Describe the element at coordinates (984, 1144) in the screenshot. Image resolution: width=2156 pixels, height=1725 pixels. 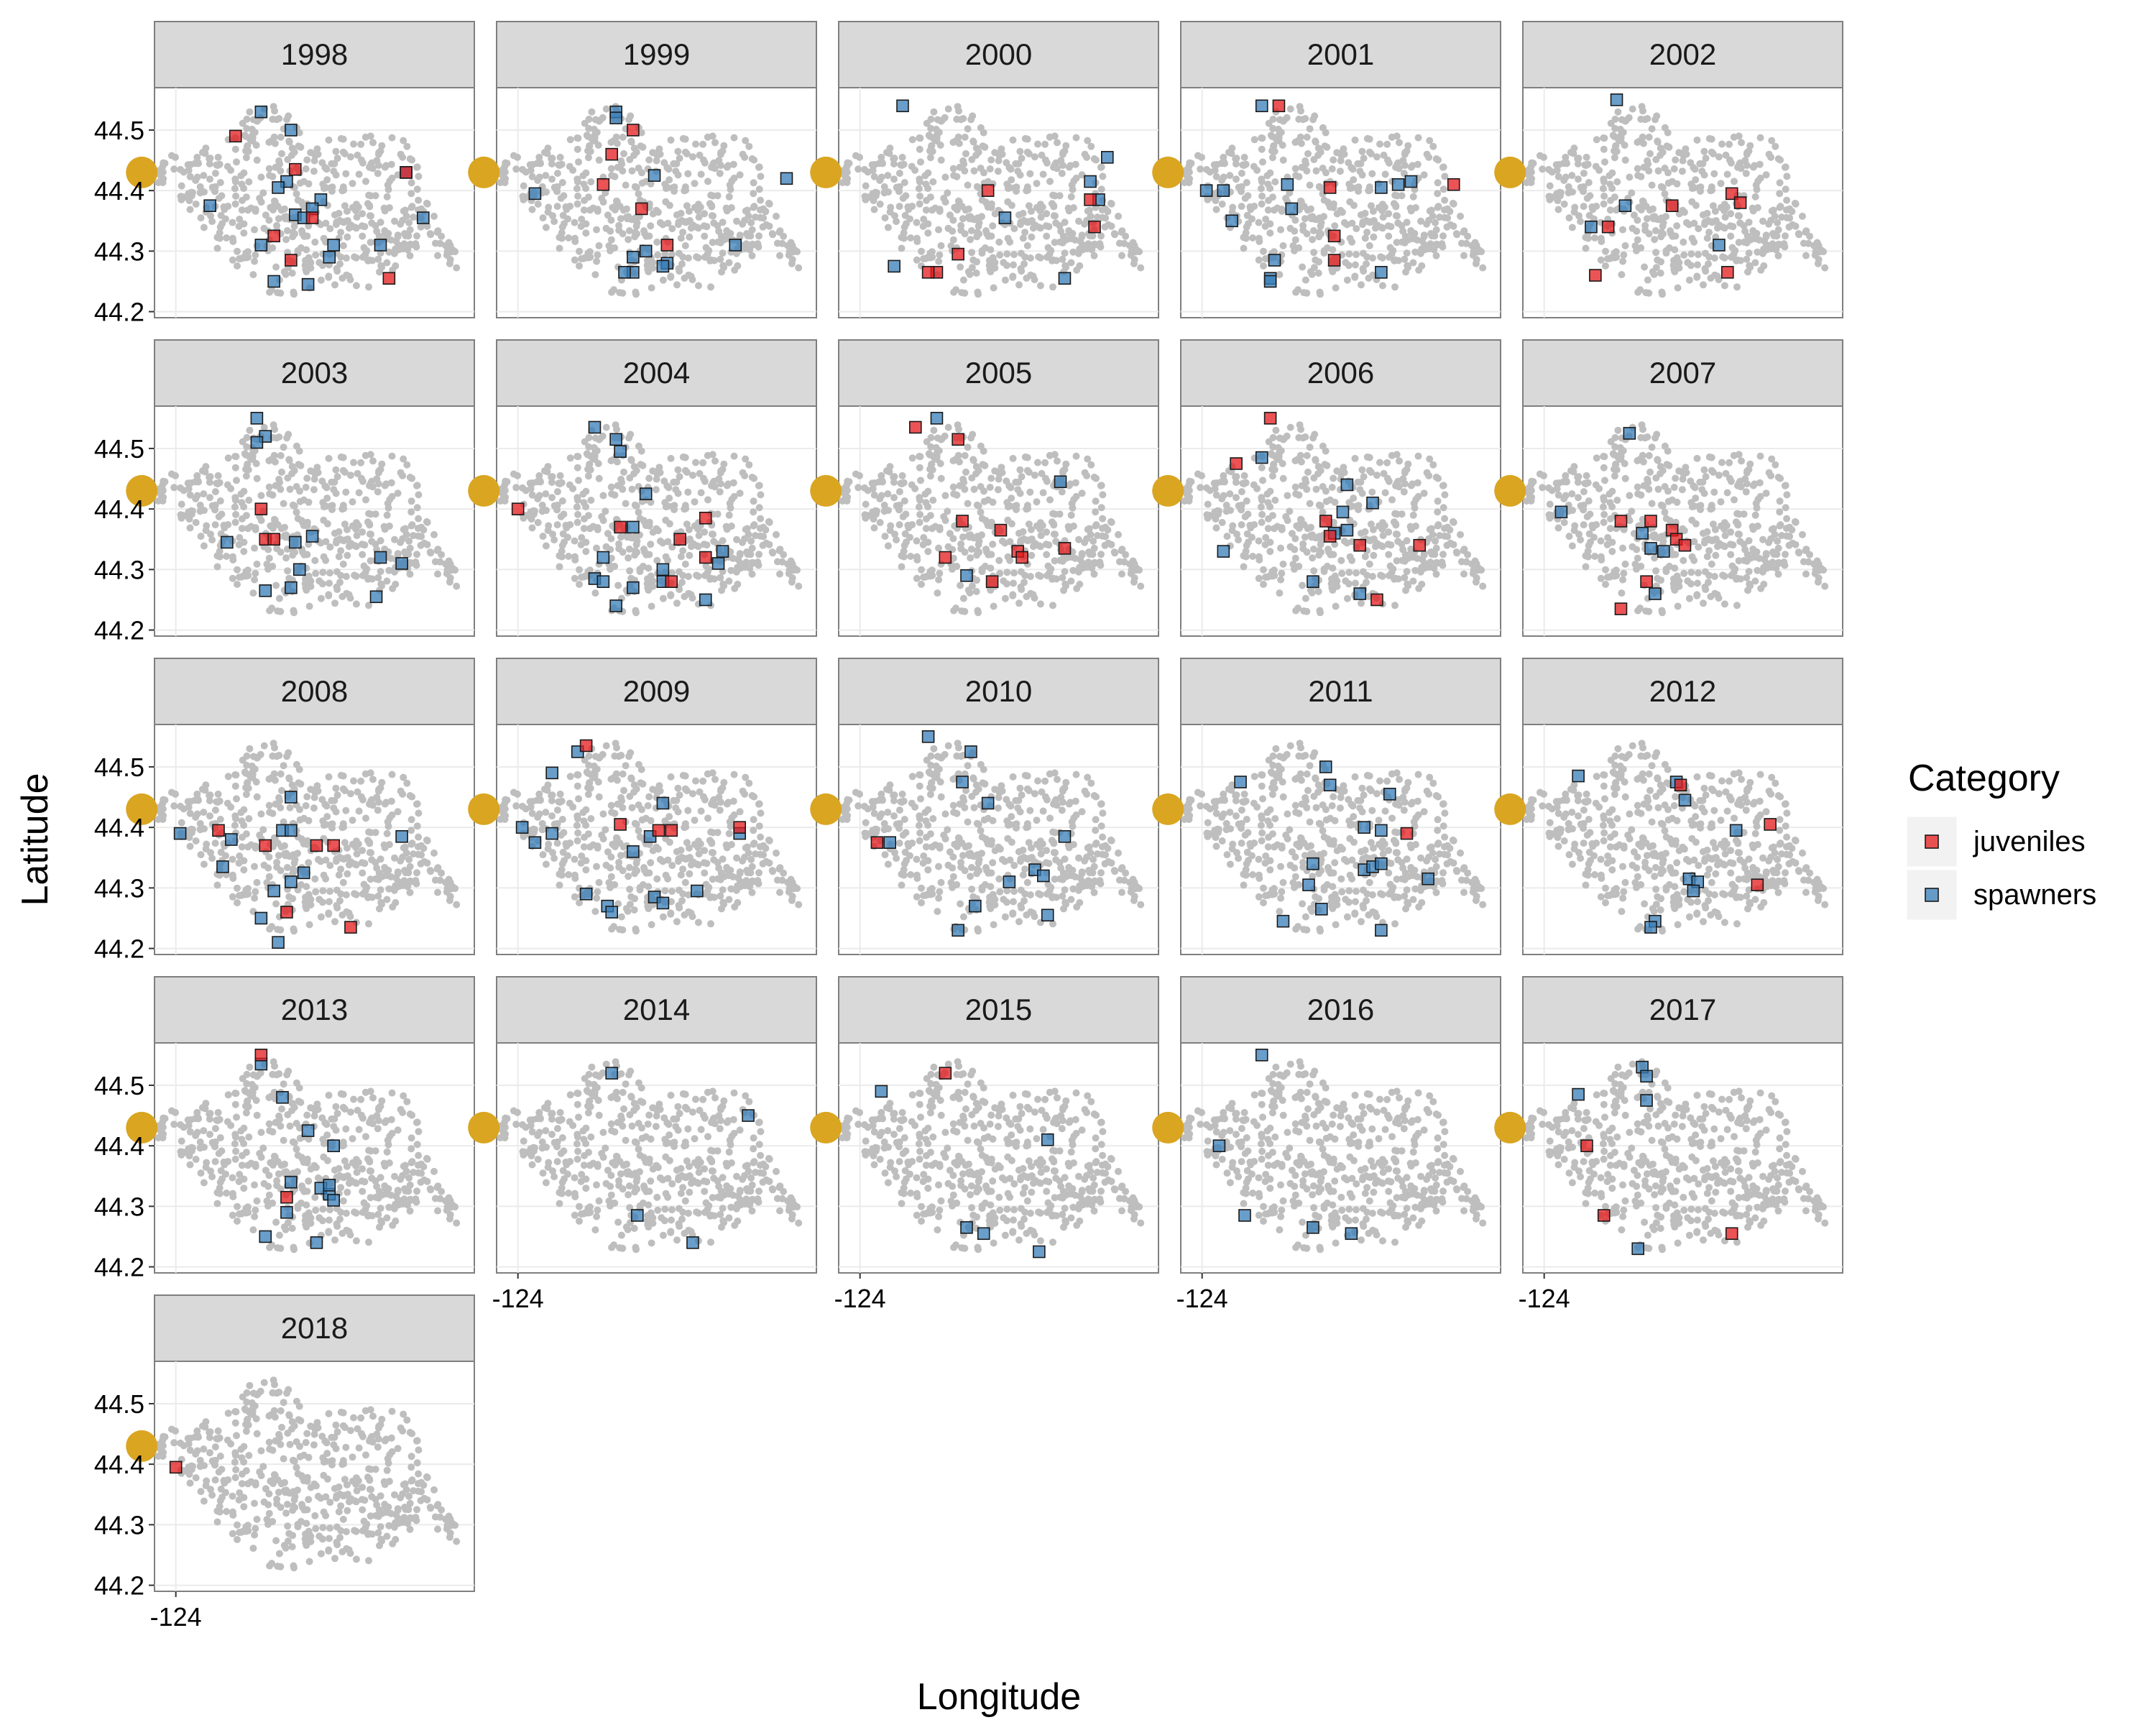
I see `facet-panel-2015: 2015 -124` at that location.